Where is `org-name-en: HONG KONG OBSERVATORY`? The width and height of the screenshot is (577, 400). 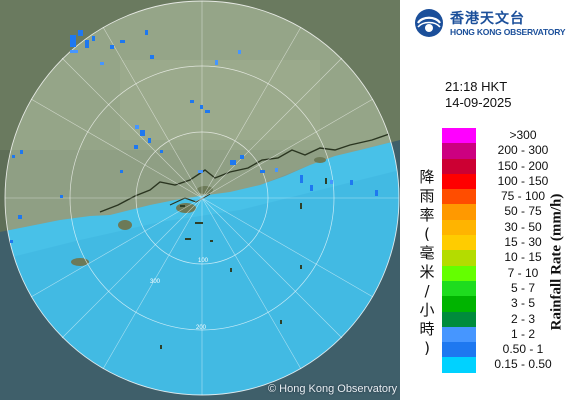 org-name-en: HONG KONG OBSERVATORY is located at coordinates (508, 32).